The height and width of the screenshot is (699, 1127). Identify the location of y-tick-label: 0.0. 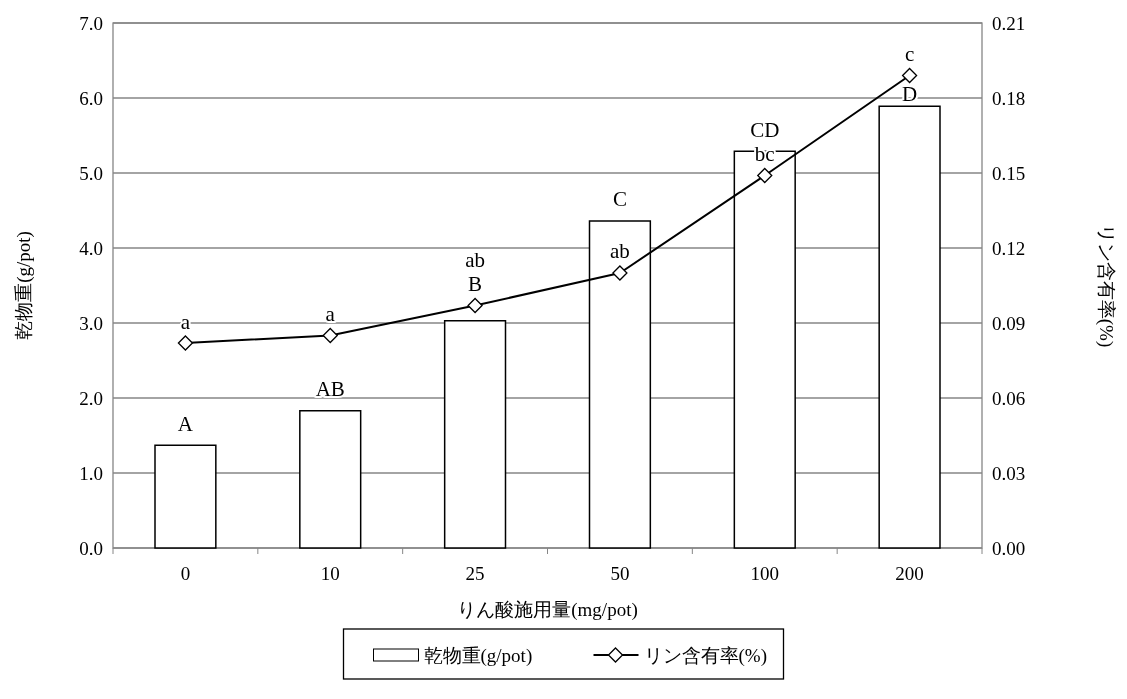
(91, 548).